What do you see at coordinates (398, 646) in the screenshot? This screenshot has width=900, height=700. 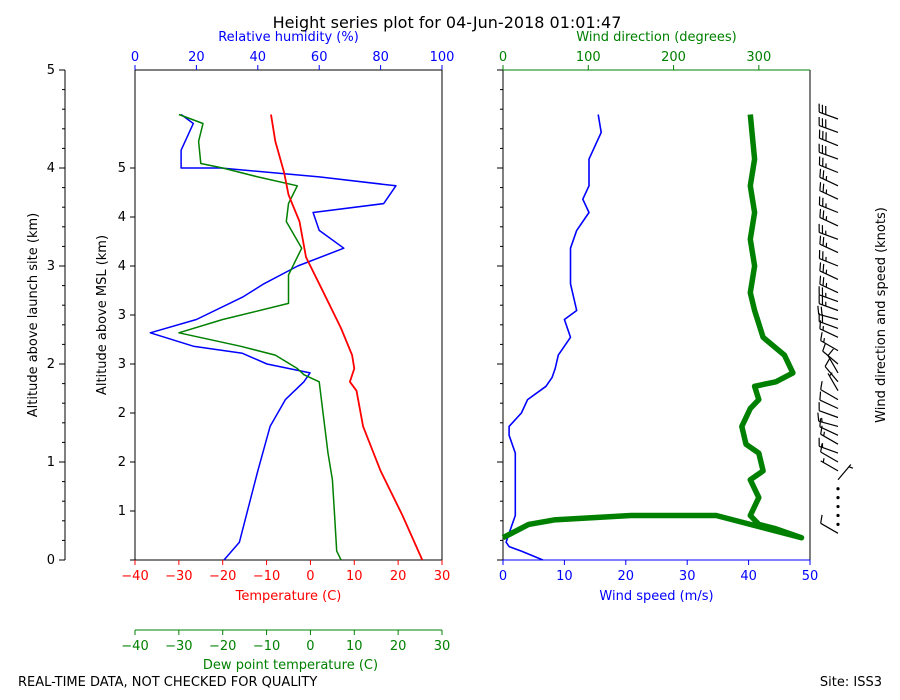 I see `dewpoint-tick-label: 20` at bounding box center [398, 646].